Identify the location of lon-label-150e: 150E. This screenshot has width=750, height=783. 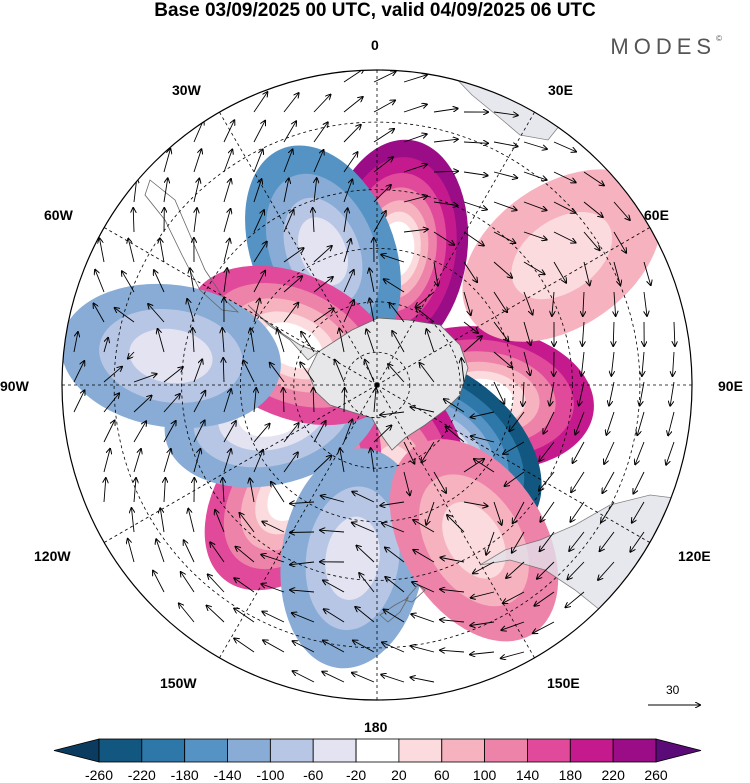
(563, 683).